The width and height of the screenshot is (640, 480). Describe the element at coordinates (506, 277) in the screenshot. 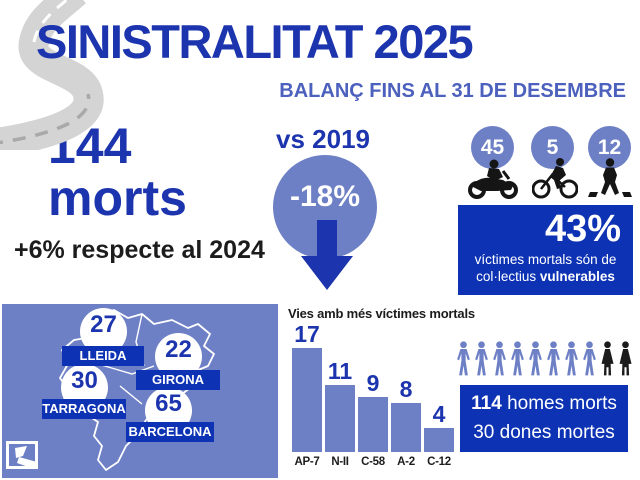

I see `vulnerable-desc-line2: col·lectius` at that location.